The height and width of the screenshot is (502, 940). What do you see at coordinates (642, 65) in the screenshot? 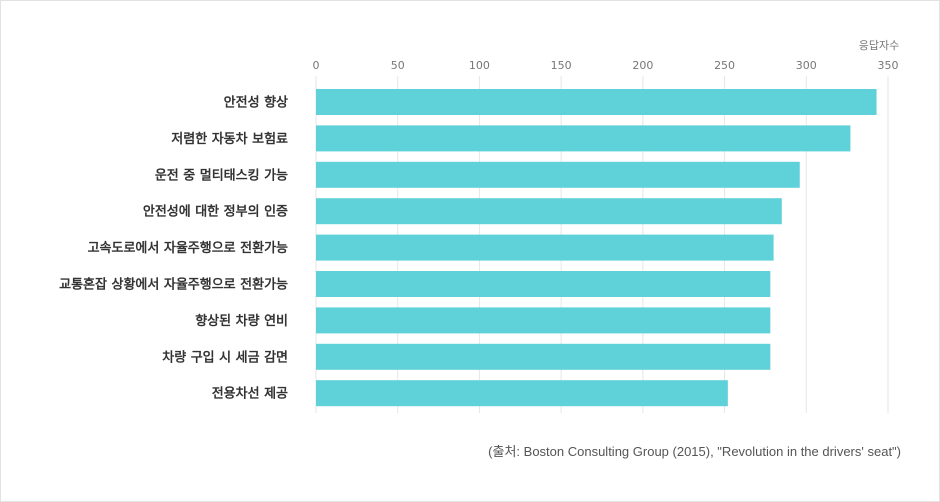
I see `x-tick-label: 200` at bounding box center [642, 65].